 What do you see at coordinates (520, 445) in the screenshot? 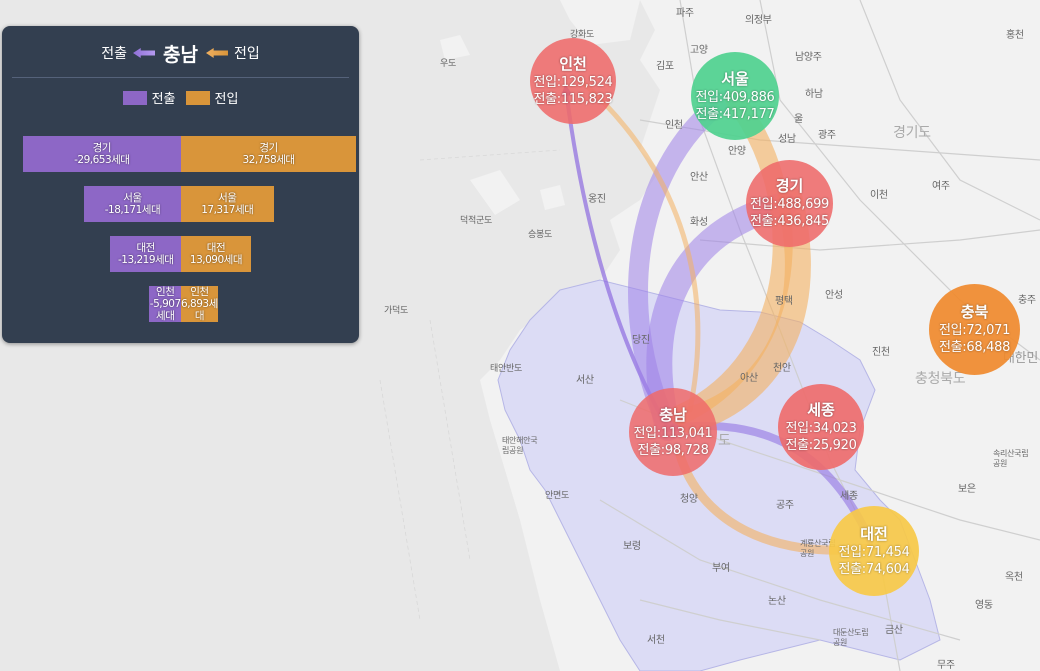
I see `map-label: 태안해안국립공원` at bounding box center [520, 445].